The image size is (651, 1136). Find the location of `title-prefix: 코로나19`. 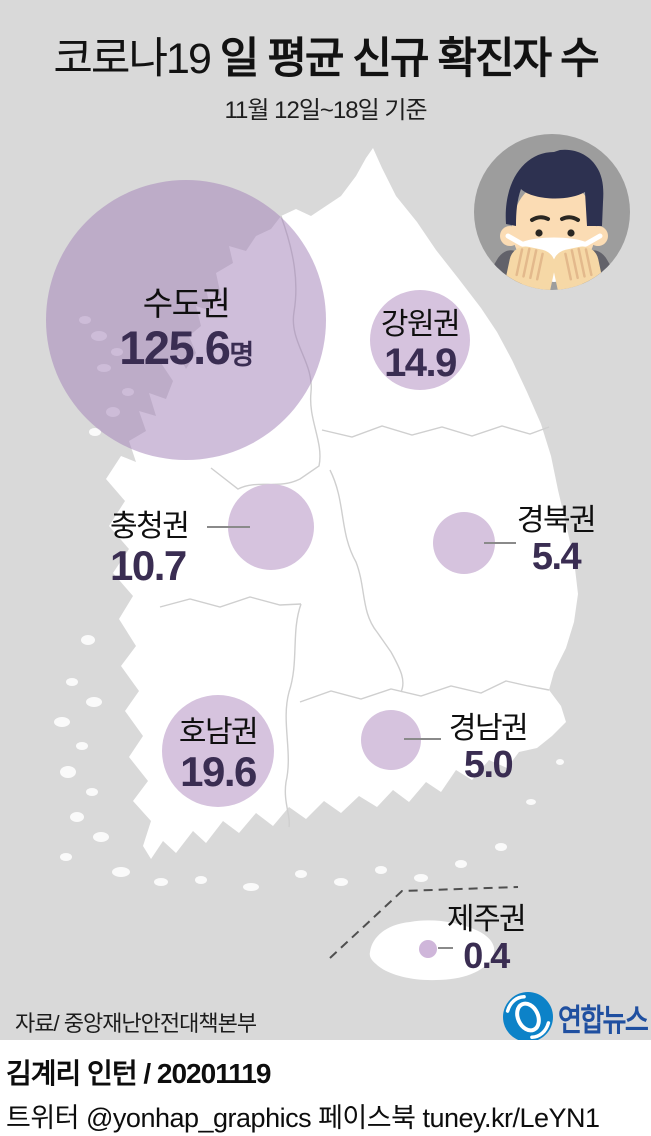

title-prefix: 코로나19 is located at coordinates (132, 59).